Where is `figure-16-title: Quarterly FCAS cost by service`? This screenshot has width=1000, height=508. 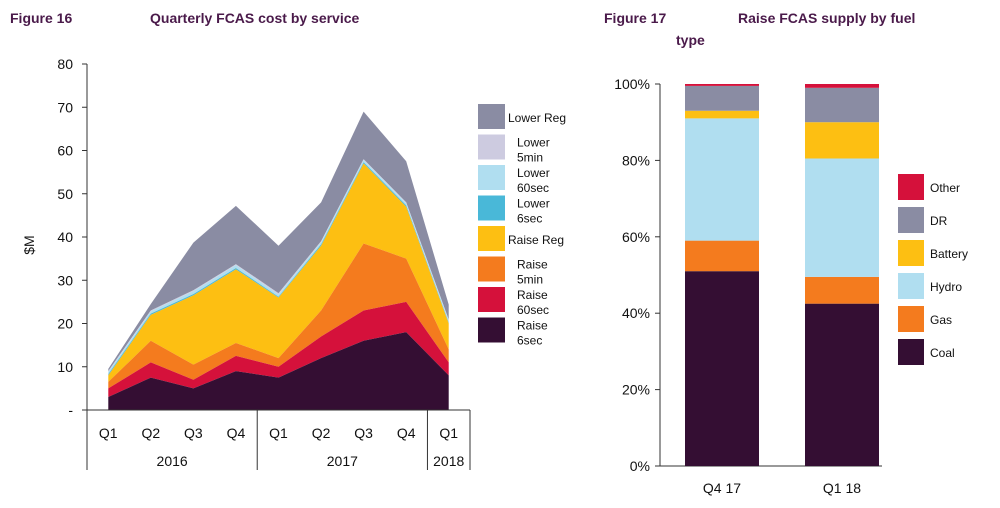 figure-16-title: Quarterly FCAS cost by service is located at coordinates (255, 18).